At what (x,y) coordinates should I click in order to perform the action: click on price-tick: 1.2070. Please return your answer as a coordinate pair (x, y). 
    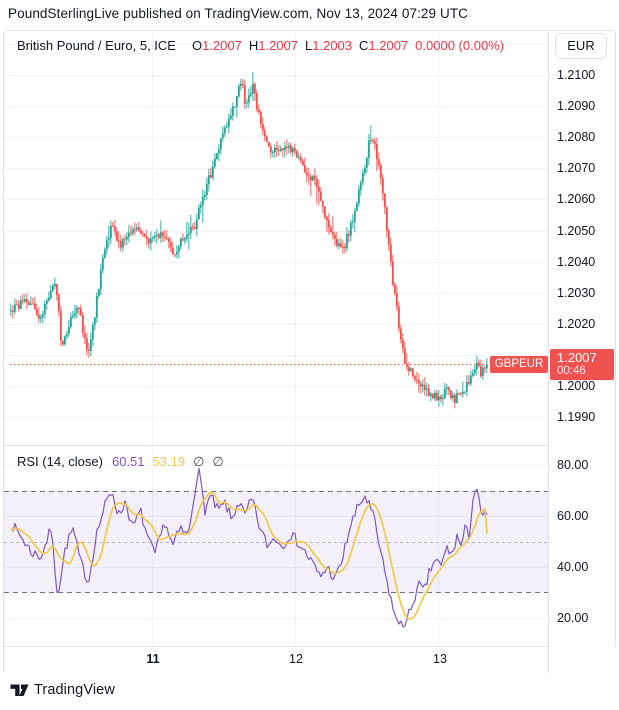
    Looking at the image, I should click on (576, 168).